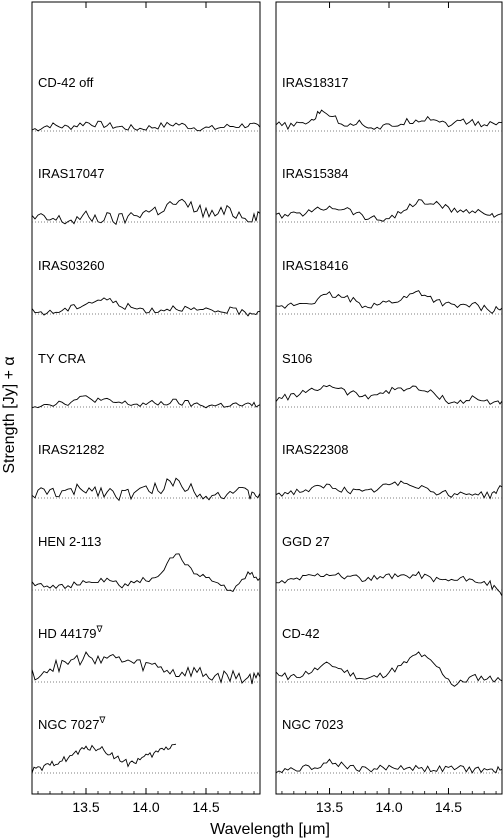 This screenshot has width=504, height=840. I want to click on series-label: NGC 7023, so click(312, 724).